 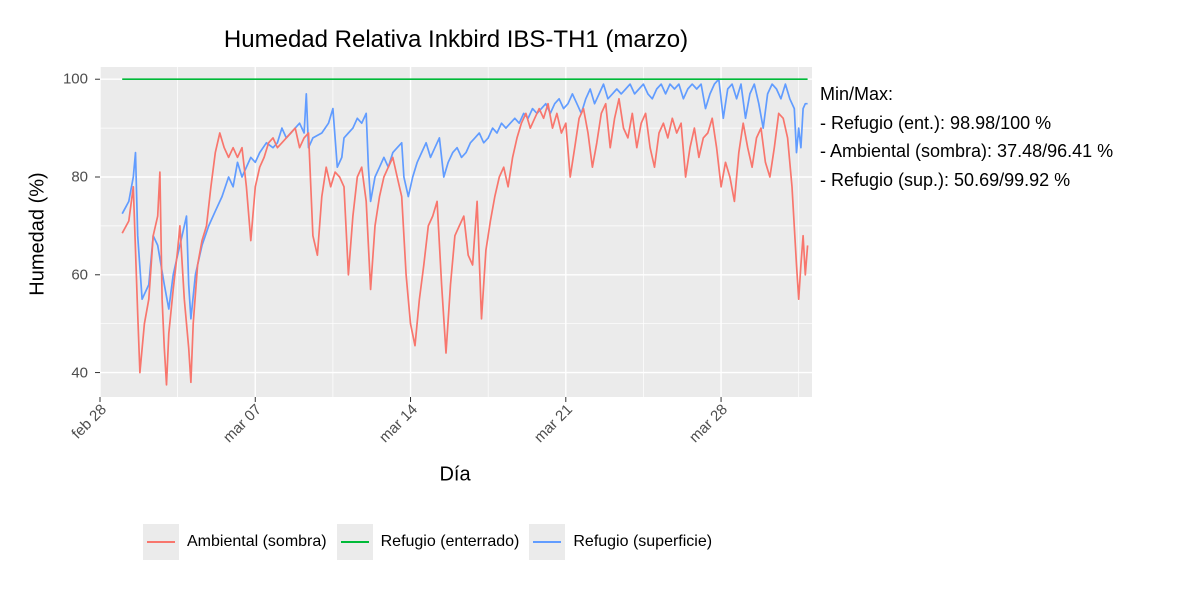 I want to click on legend-key-ambiental, so click(x=161, y=542).